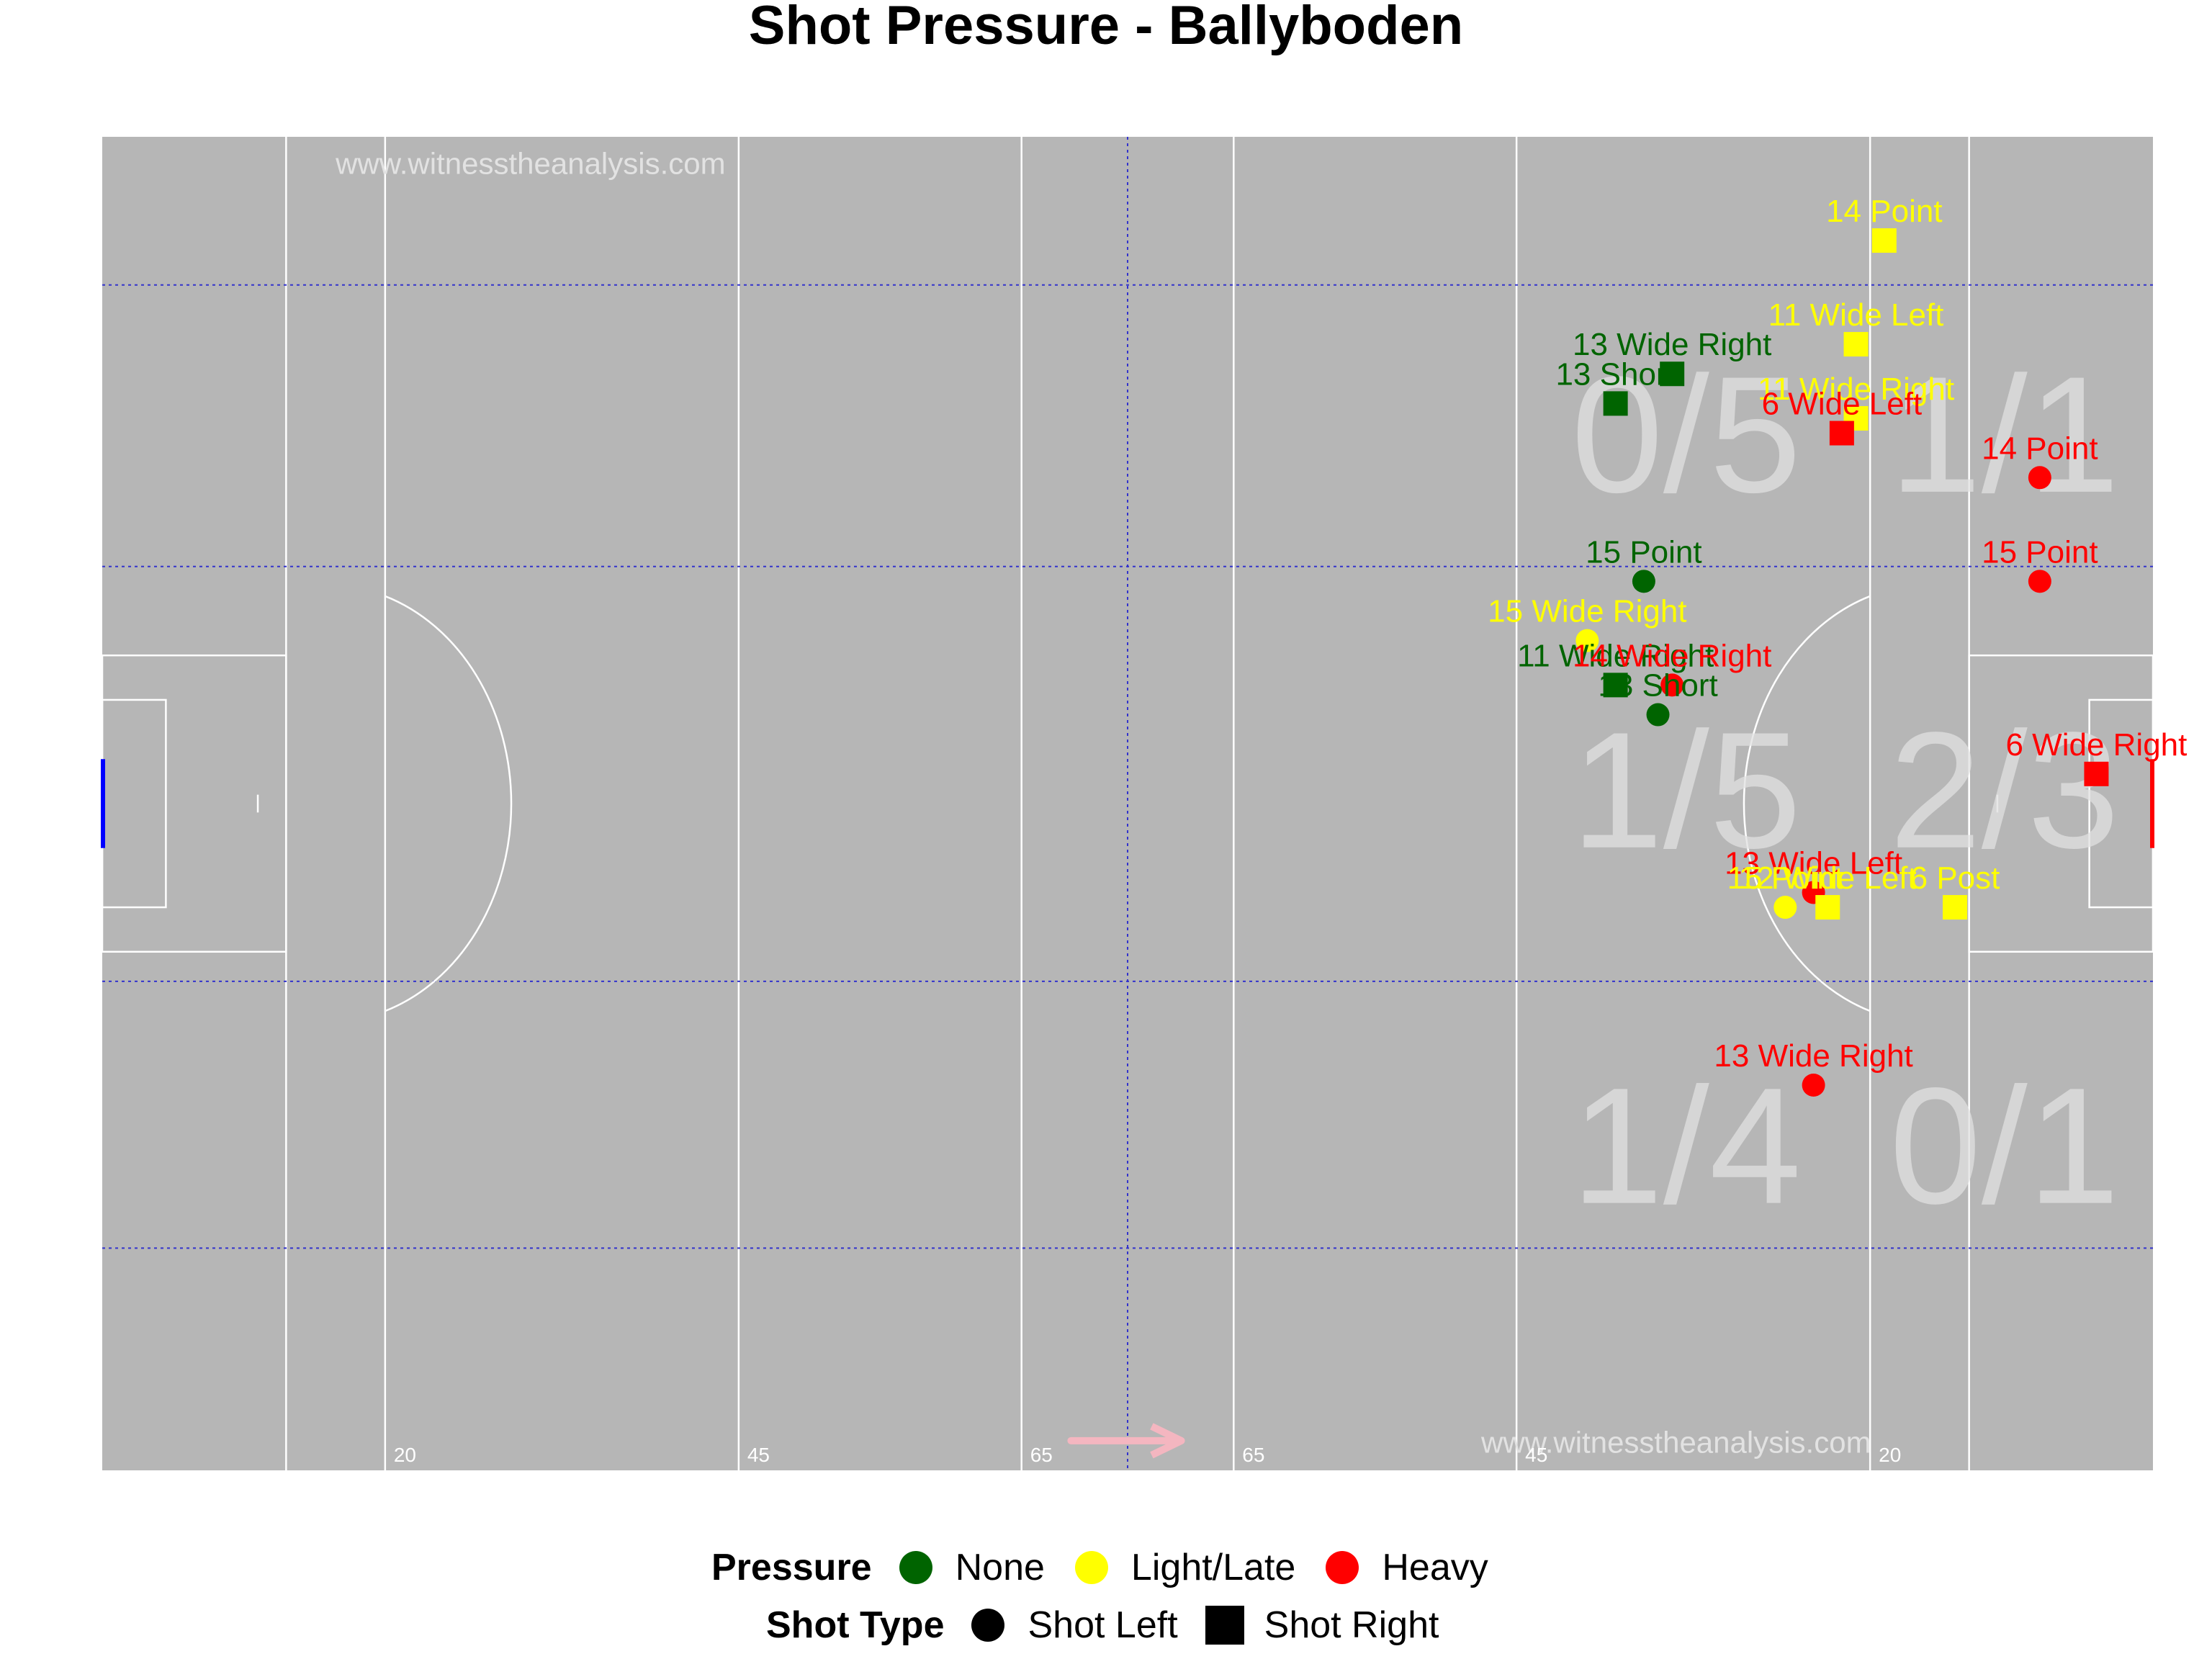  Describe the element at coordinates (1352, 1625) in the screenshot. I see `legend-label-shot-right: Shot Right` at that location.